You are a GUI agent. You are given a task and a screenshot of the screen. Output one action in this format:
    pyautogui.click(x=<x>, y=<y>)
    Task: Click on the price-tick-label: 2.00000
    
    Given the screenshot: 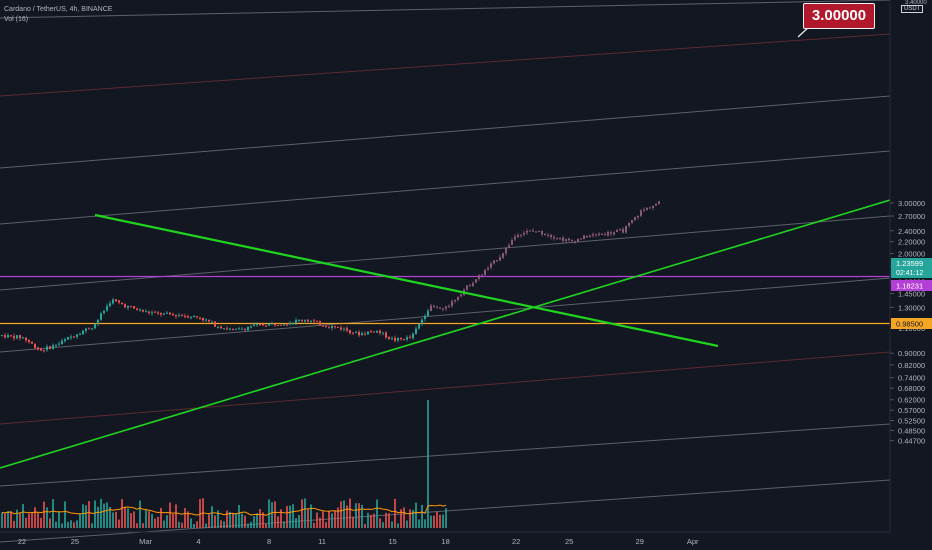 What is the action you would take?
    pyautogui.click(x=911, y=254)
    